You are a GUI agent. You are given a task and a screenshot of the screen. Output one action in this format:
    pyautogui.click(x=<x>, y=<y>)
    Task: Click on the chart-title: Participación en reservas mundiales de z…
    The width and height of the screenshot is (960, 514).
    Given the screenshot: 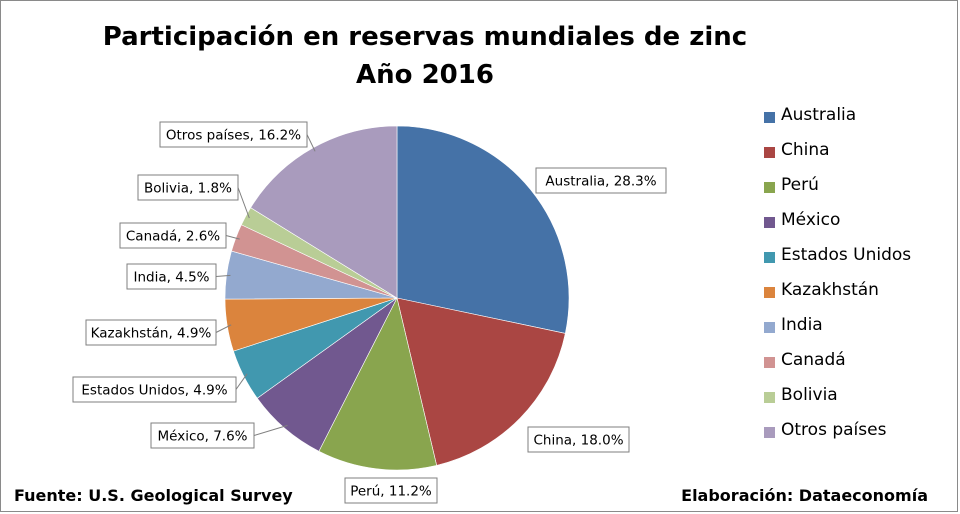 What is the action you would take?
    pyautogui.click(x=425, y=37)
    